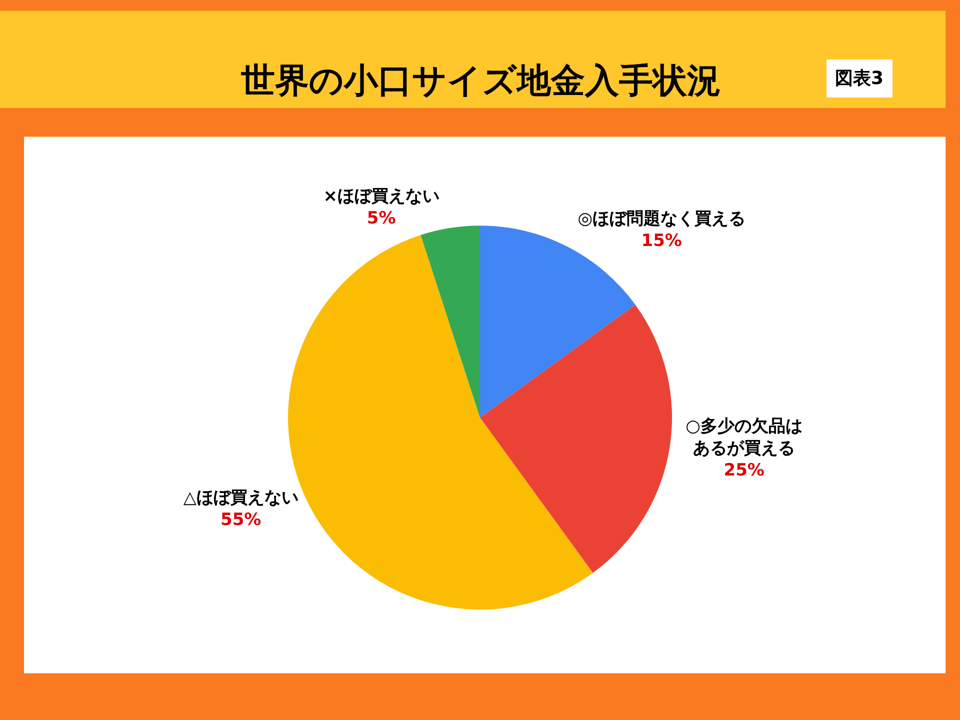 The image size is (960, 720). Describe the element at coordinates (744, 437) in the screenshot. I see `slice-label: ○多少の欠品はあるが買える` at that location.